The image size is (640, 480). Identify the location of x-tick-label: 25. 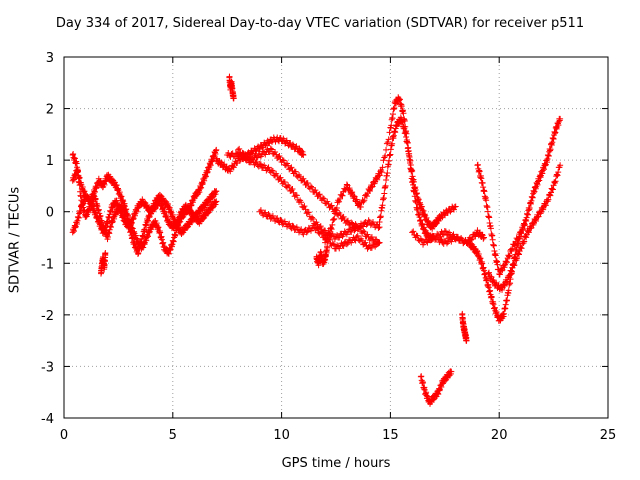
(608, 435).